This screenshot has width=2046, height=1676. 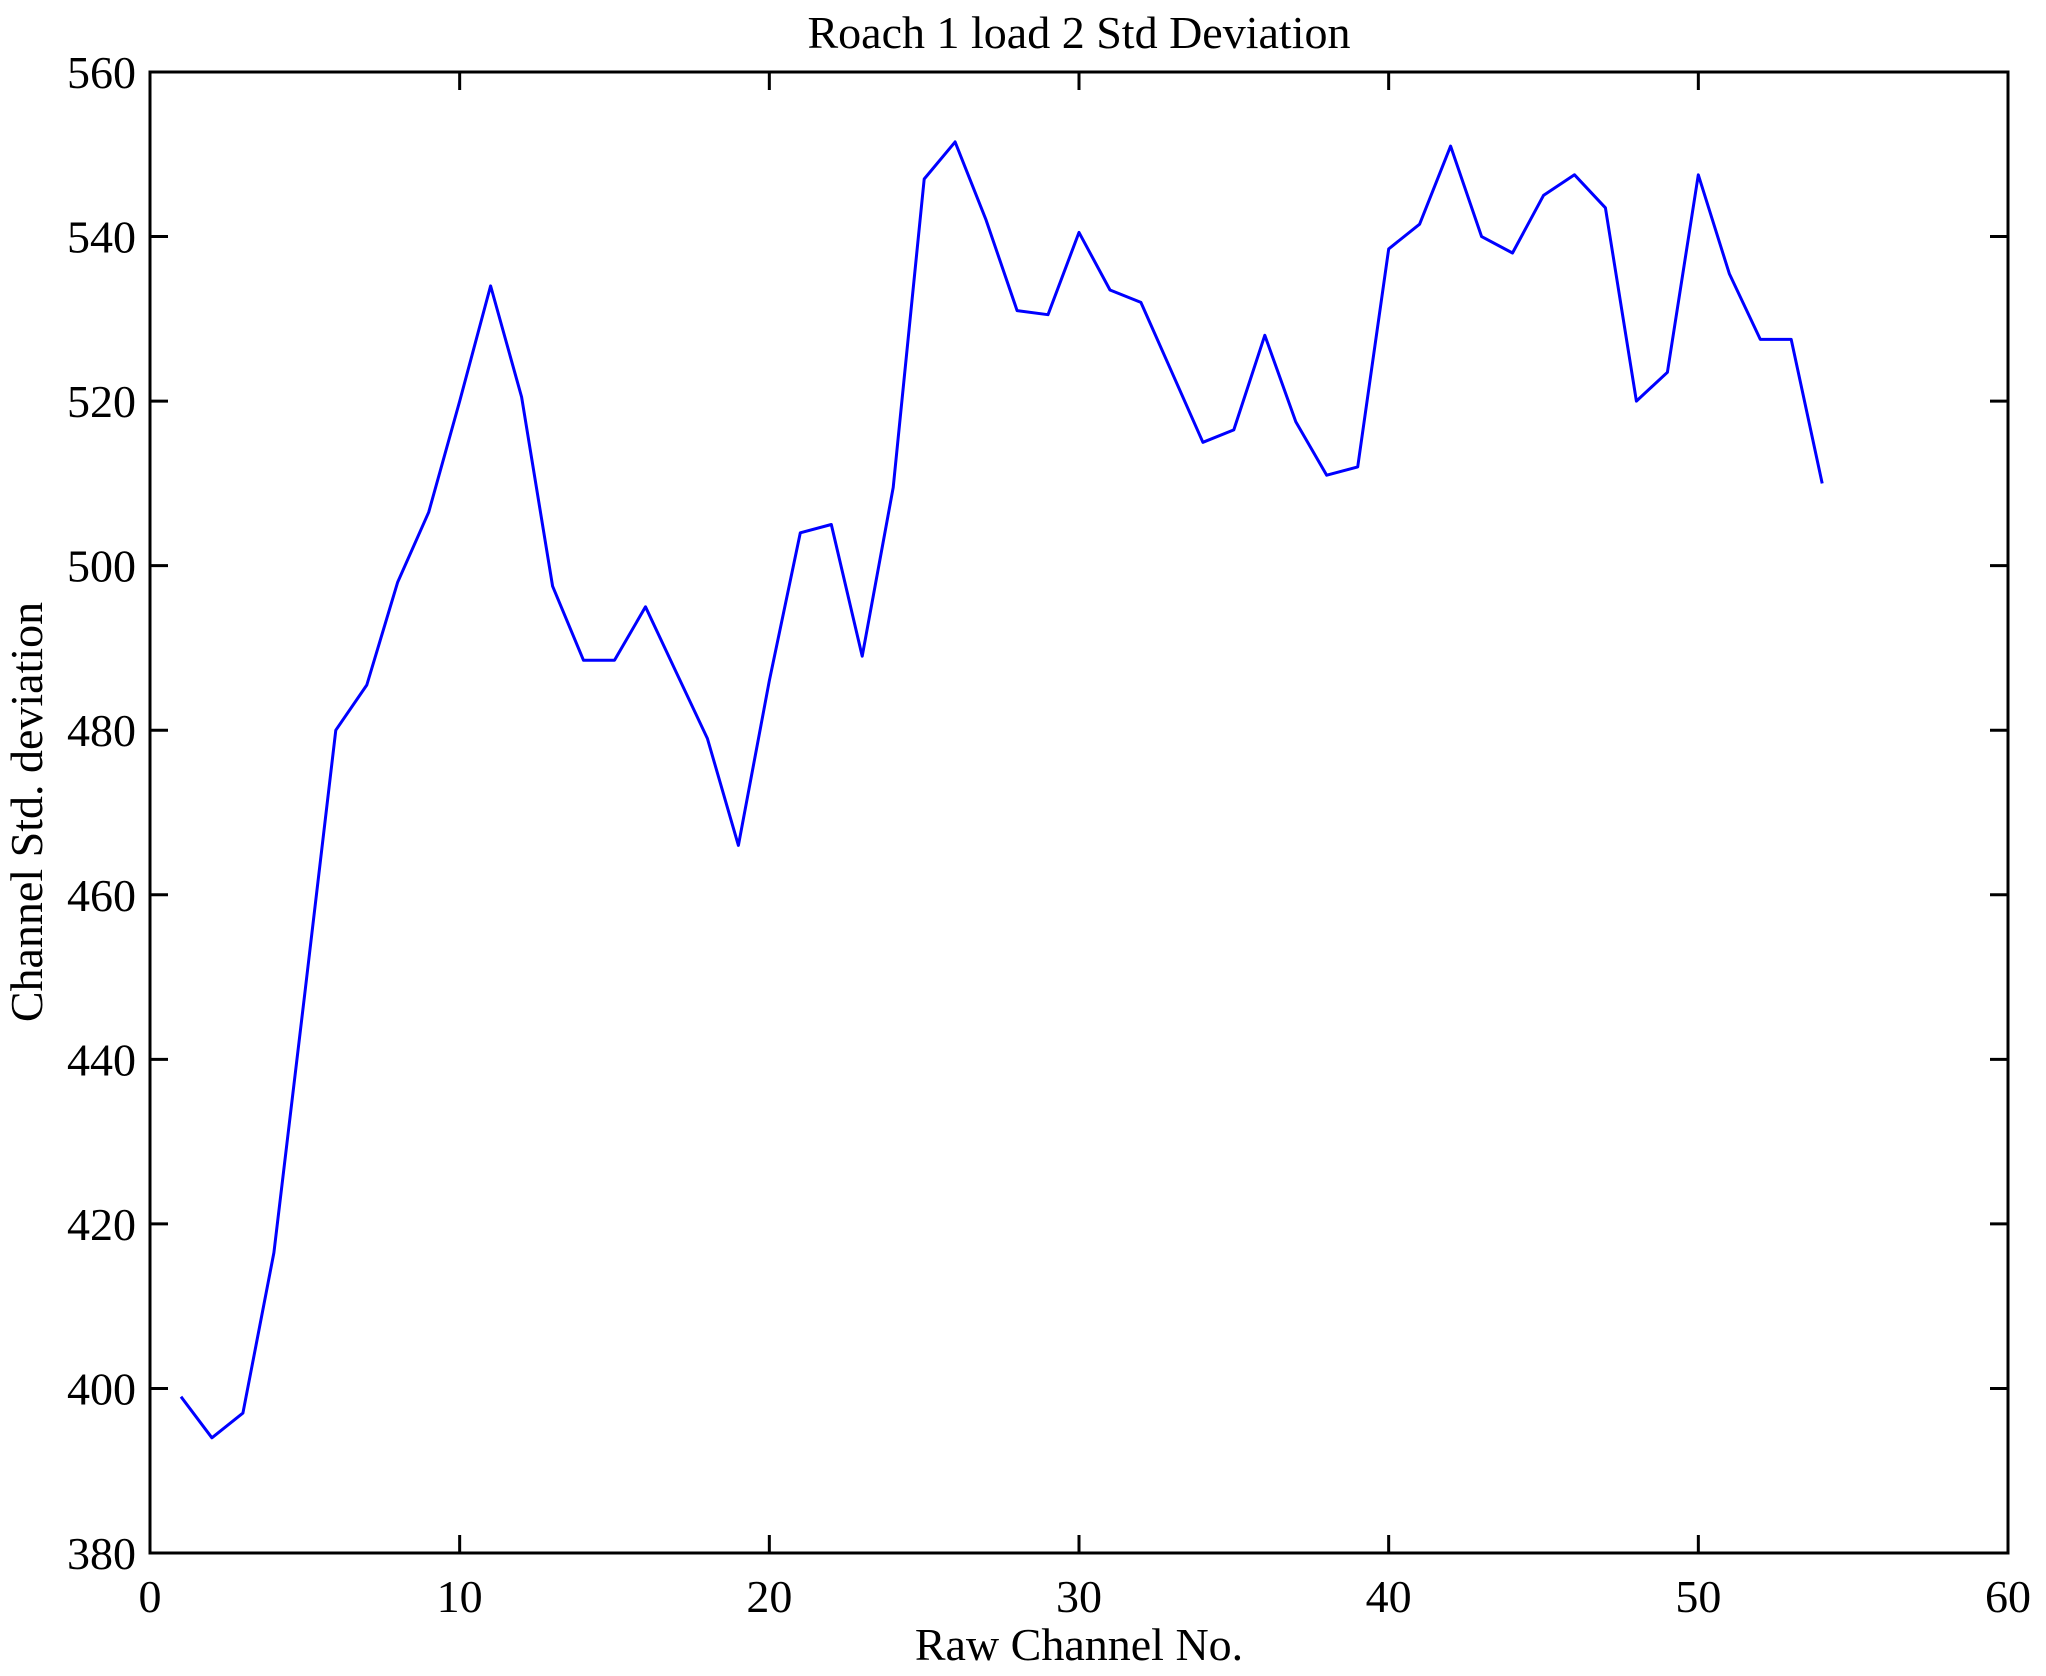 I want to click on y-tick-label: 400, so click(x=101, y=1388).